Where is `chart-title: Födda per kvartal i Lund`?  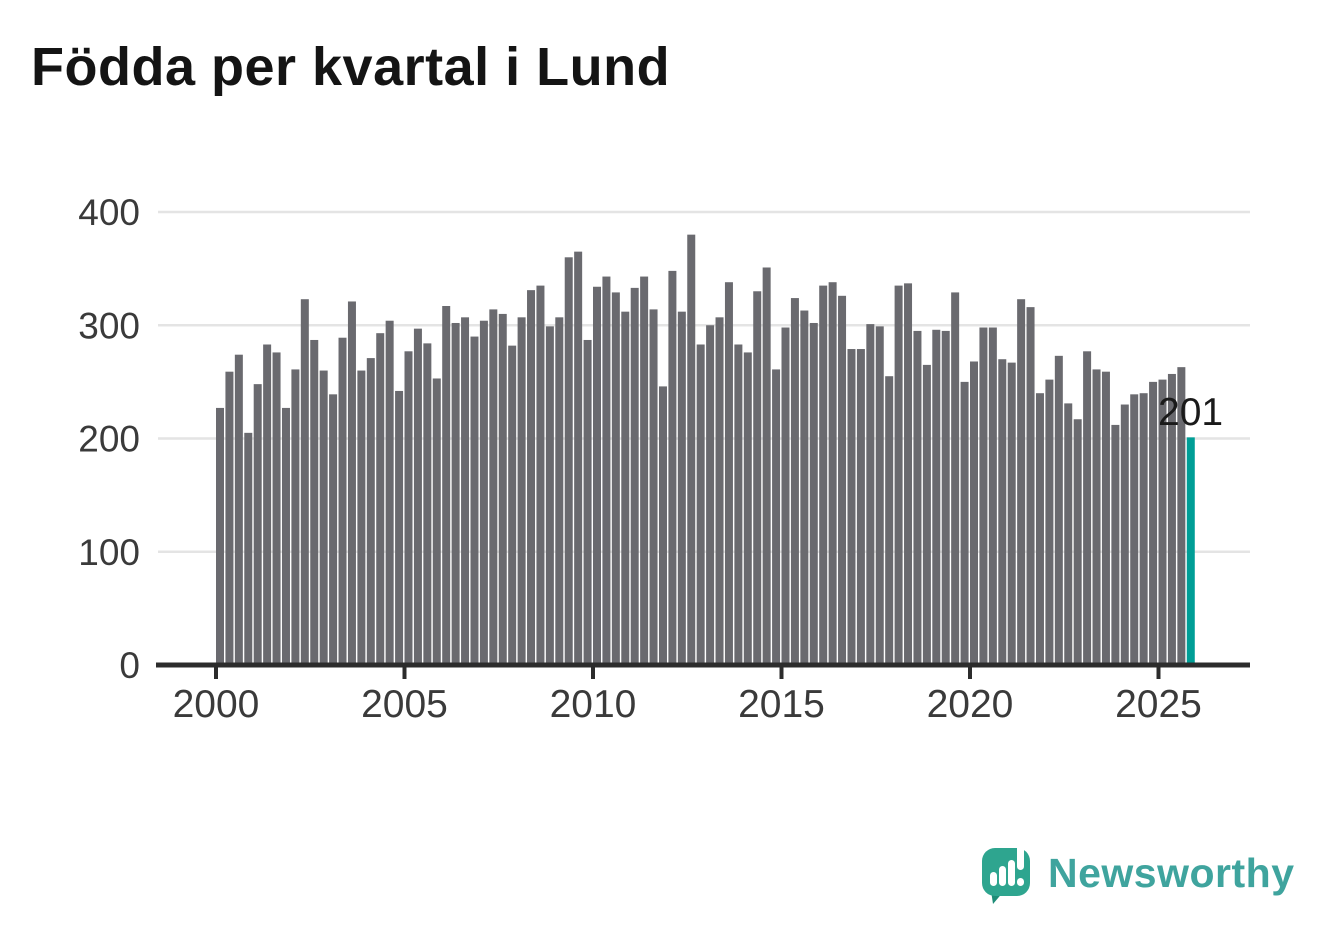
chart-title: Födda per kvartal i Lund is located at coordinates (351, 67).